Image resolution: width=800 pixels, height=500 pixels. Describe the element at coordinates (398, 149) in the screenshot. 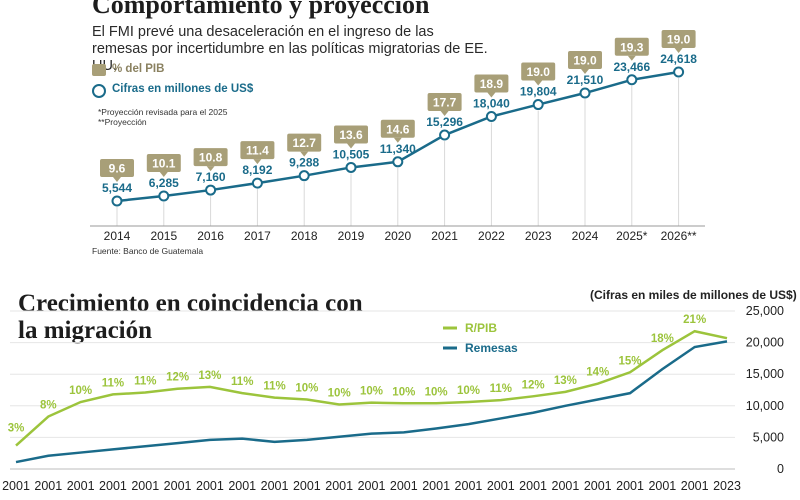

I see `top-value-label: 11,340` at that location.